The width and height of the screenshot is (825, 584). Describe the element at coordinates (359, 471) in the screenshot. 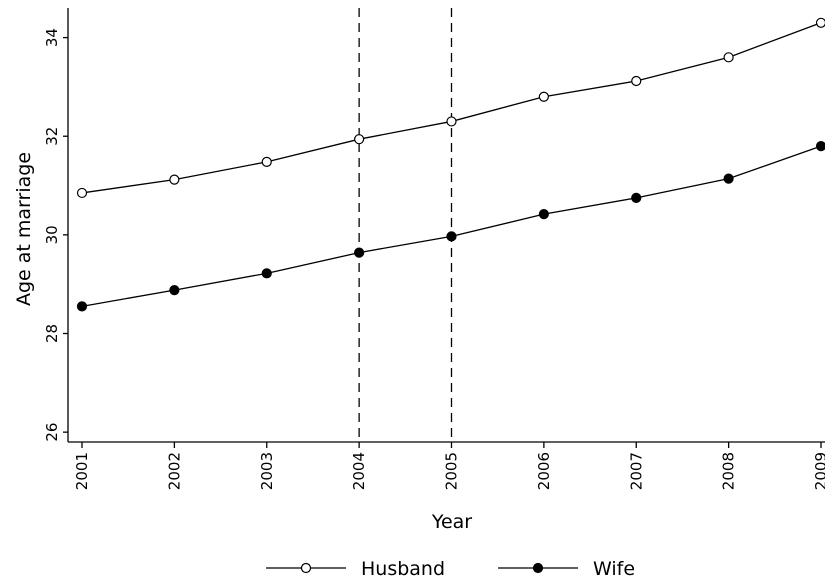

I see `x-tick-label-2004: 2004` at that location.